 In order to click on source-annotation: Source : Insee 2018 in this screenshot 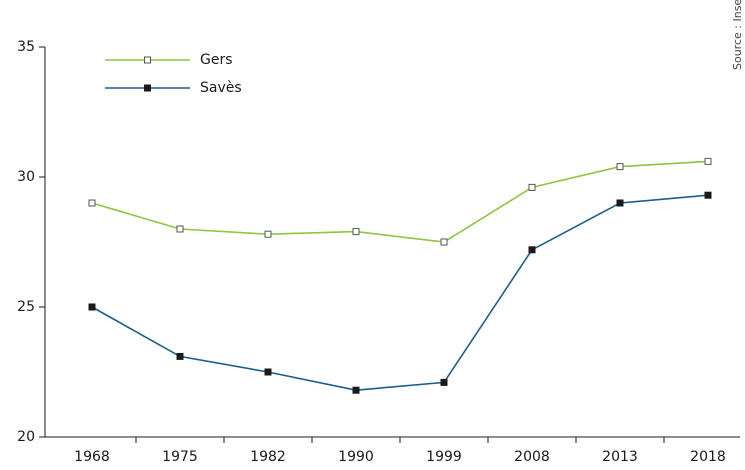, I will do `click(737, 35)`.